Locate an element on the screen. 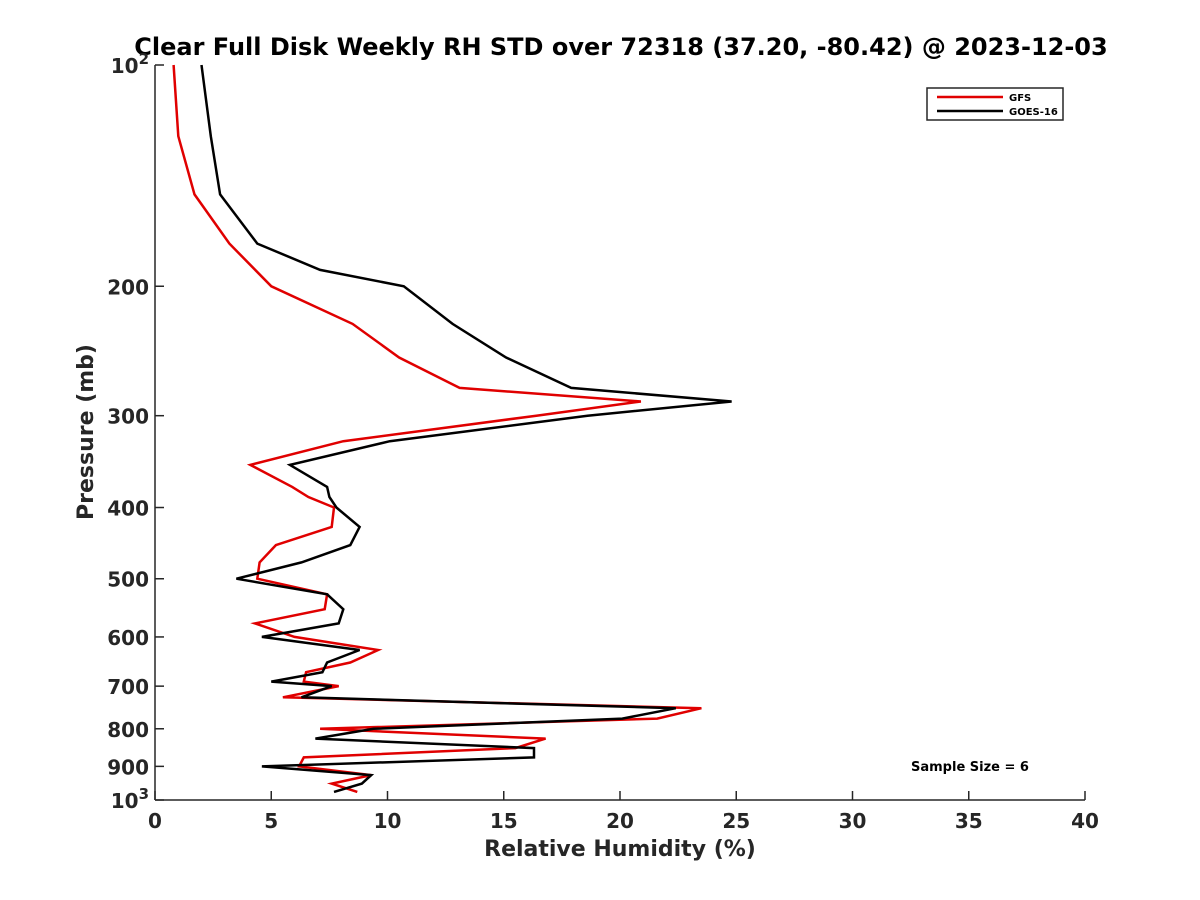 Image resolution: width=1200 pixels, height=900 pixels. sample-size-annotation: Sample Size = 6 is located at coordinates (970, 767).